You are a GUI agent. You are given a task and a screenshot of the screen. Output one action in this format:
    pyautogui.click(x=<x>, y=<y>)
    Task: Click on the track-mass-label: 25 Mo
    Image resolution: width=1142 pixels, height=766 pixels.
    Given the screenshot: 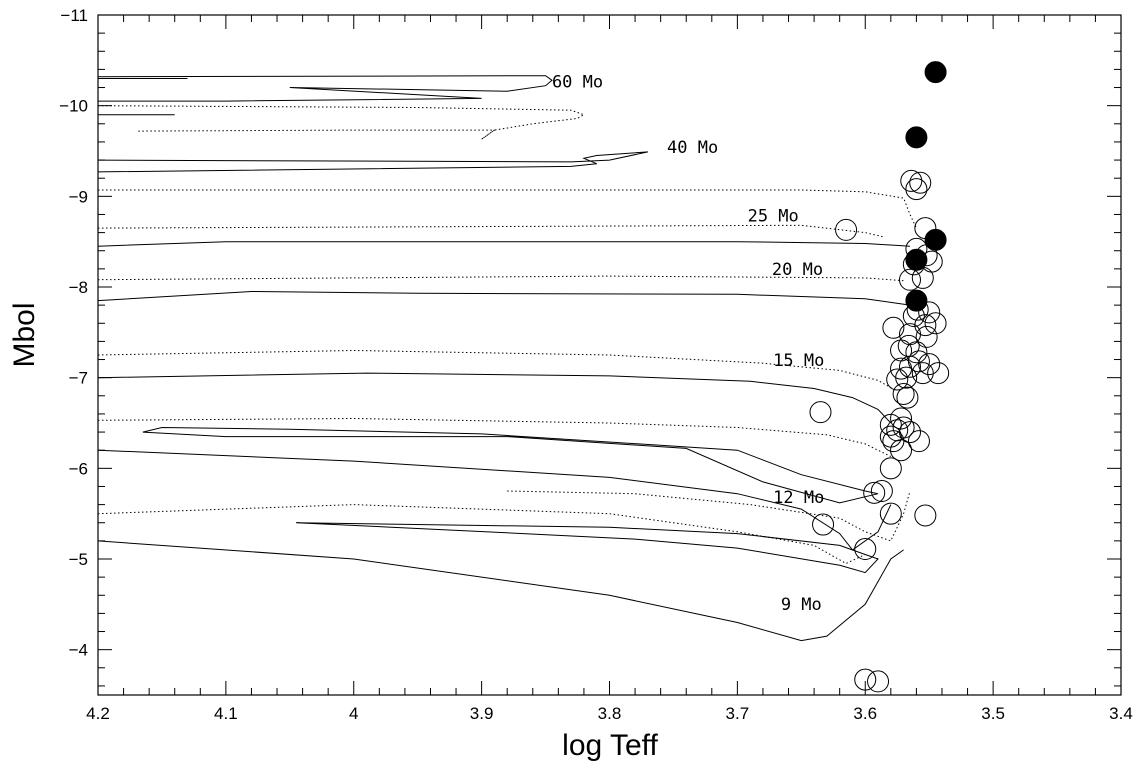 What is the action you would take?
    pyautogui.click(x=773, y=217)
    